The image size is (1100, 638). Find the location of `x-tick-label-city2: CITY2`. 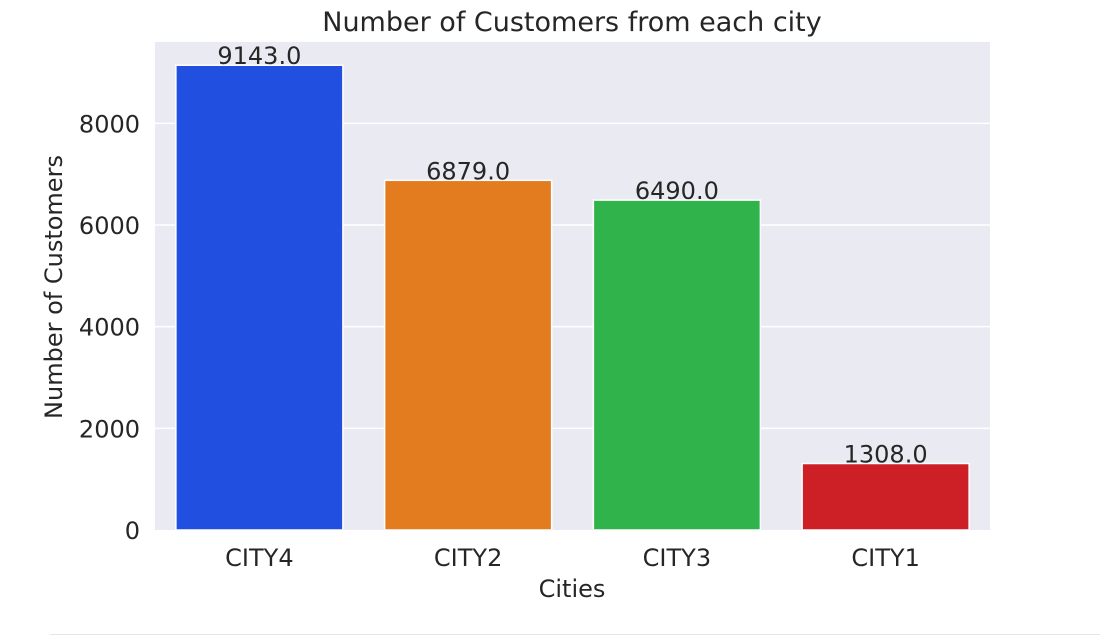

x-tick-label-city2: CITY2 is located at coordinates (468, 558).